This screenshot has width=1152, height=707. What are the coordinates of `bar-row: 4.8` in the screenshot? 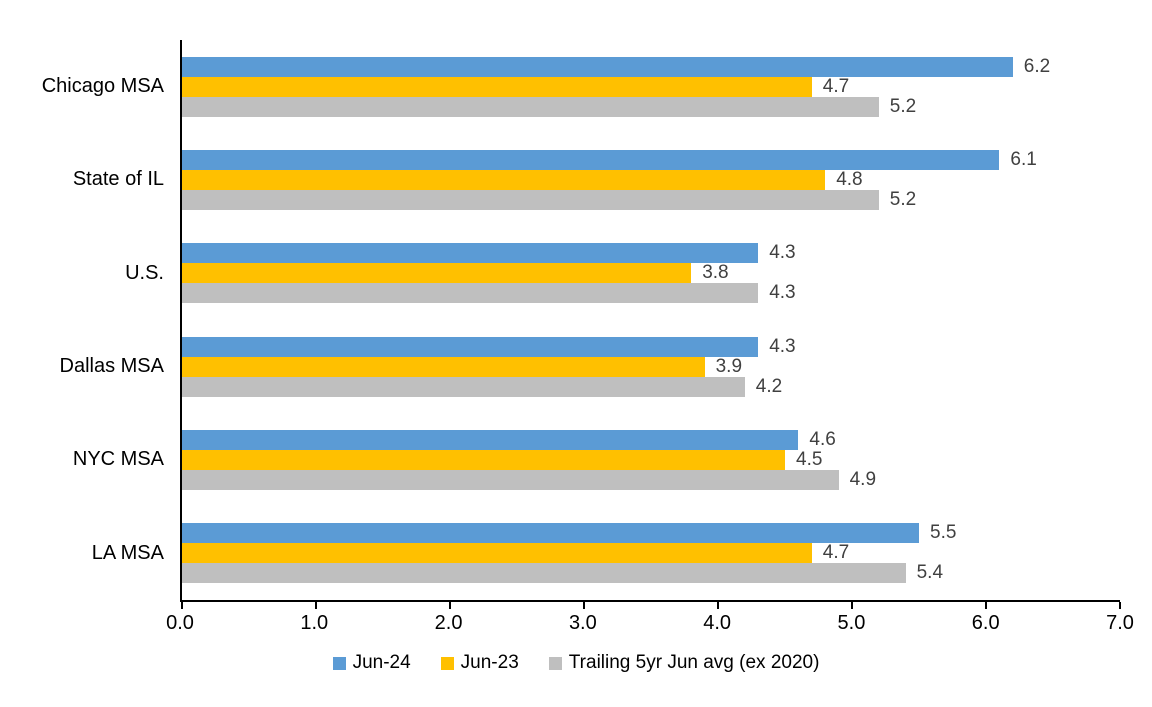 It's located at (651, 179).